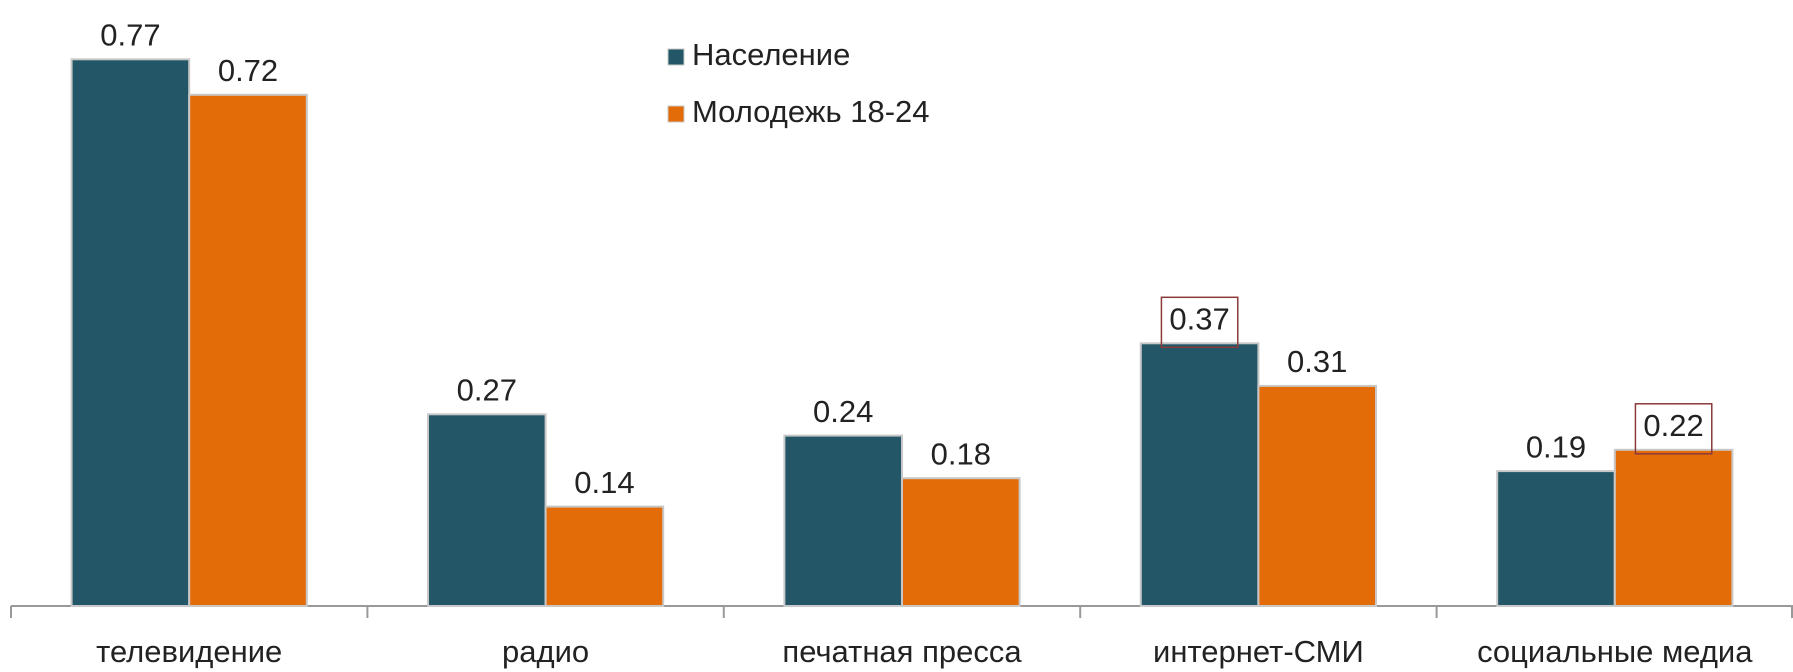 This screenshot has width=1793, height=672. I want to click on legend-label: Молодежь 18-24, so click(811, 111).